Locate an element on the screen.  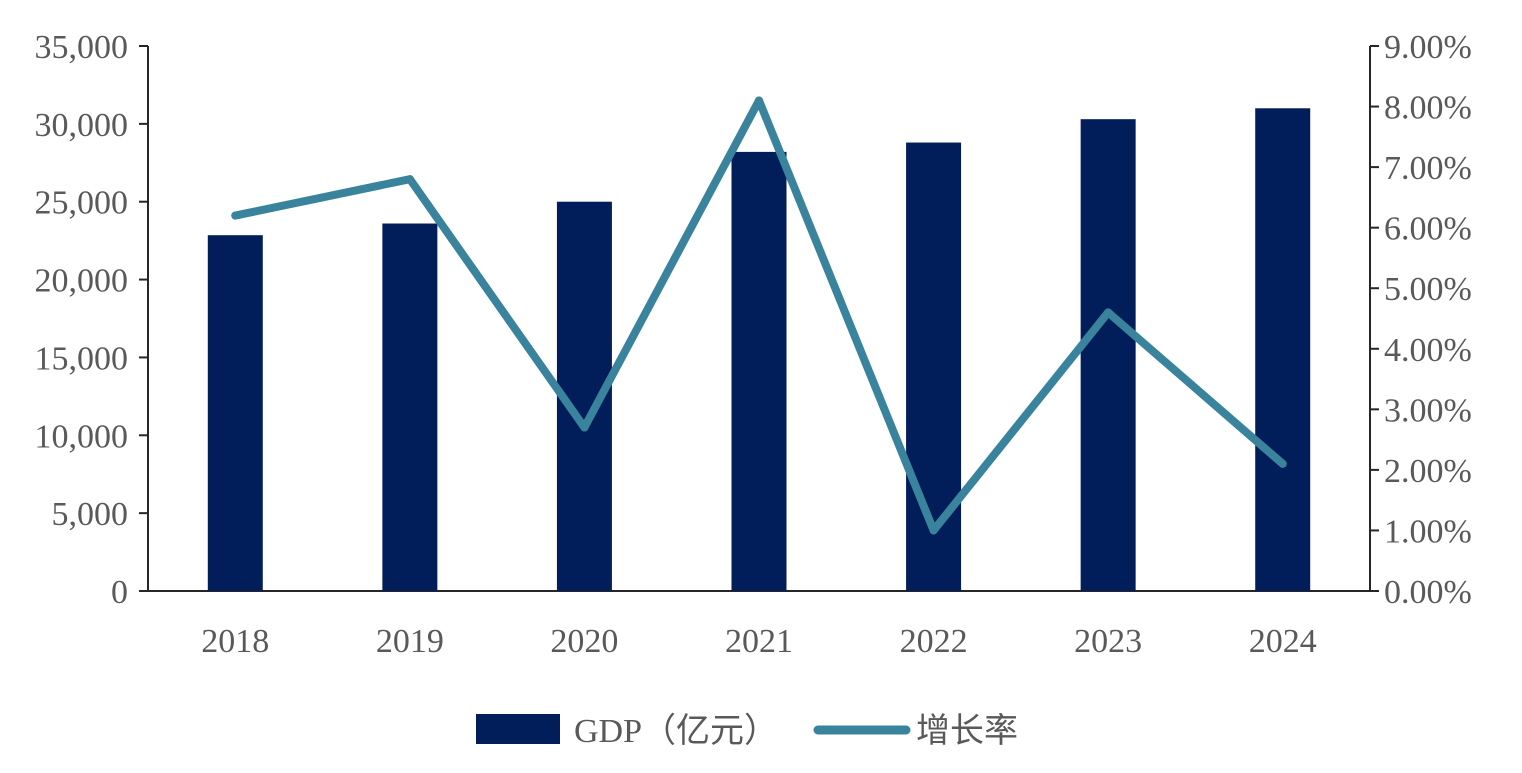
left-axis-tick-label: 20,000 is located at coordinates (82, 281).